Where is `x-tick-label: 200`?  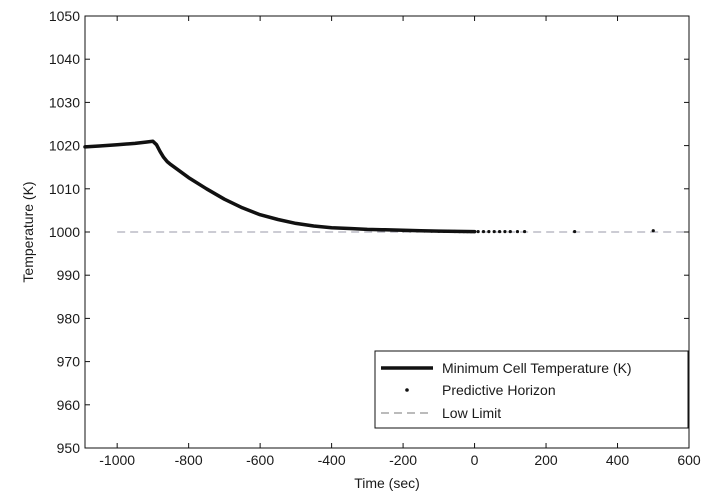
x-tick-label: 200 is located at coordinates (546, 460).